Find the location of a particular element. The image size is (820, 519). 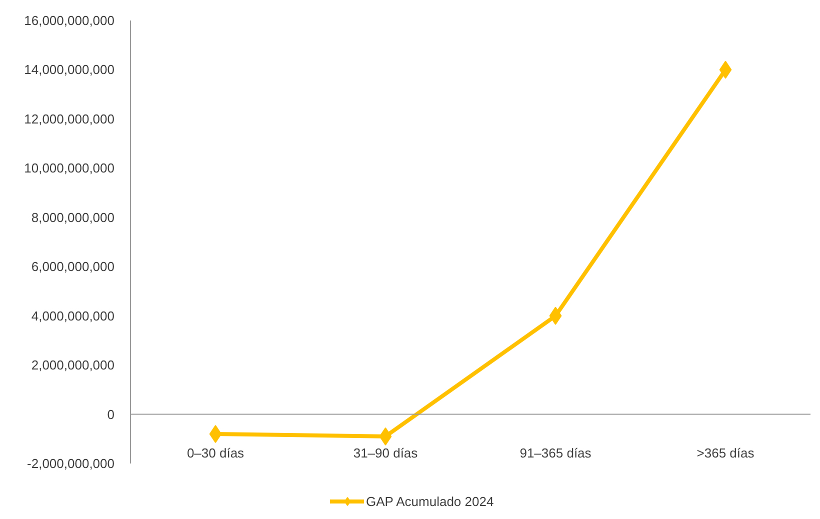

y-tick-label: 10,000,000,000 is located at coordinates (69, 168).